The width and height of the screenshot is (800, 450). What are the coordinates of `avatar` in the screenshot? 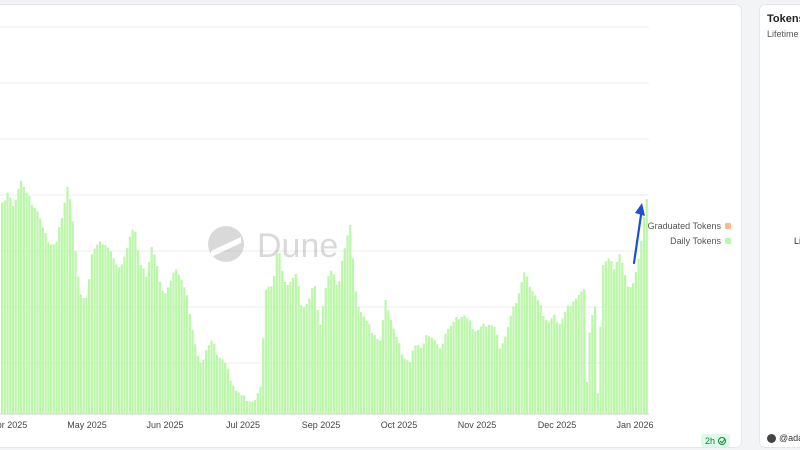 It's located at (771, 438).